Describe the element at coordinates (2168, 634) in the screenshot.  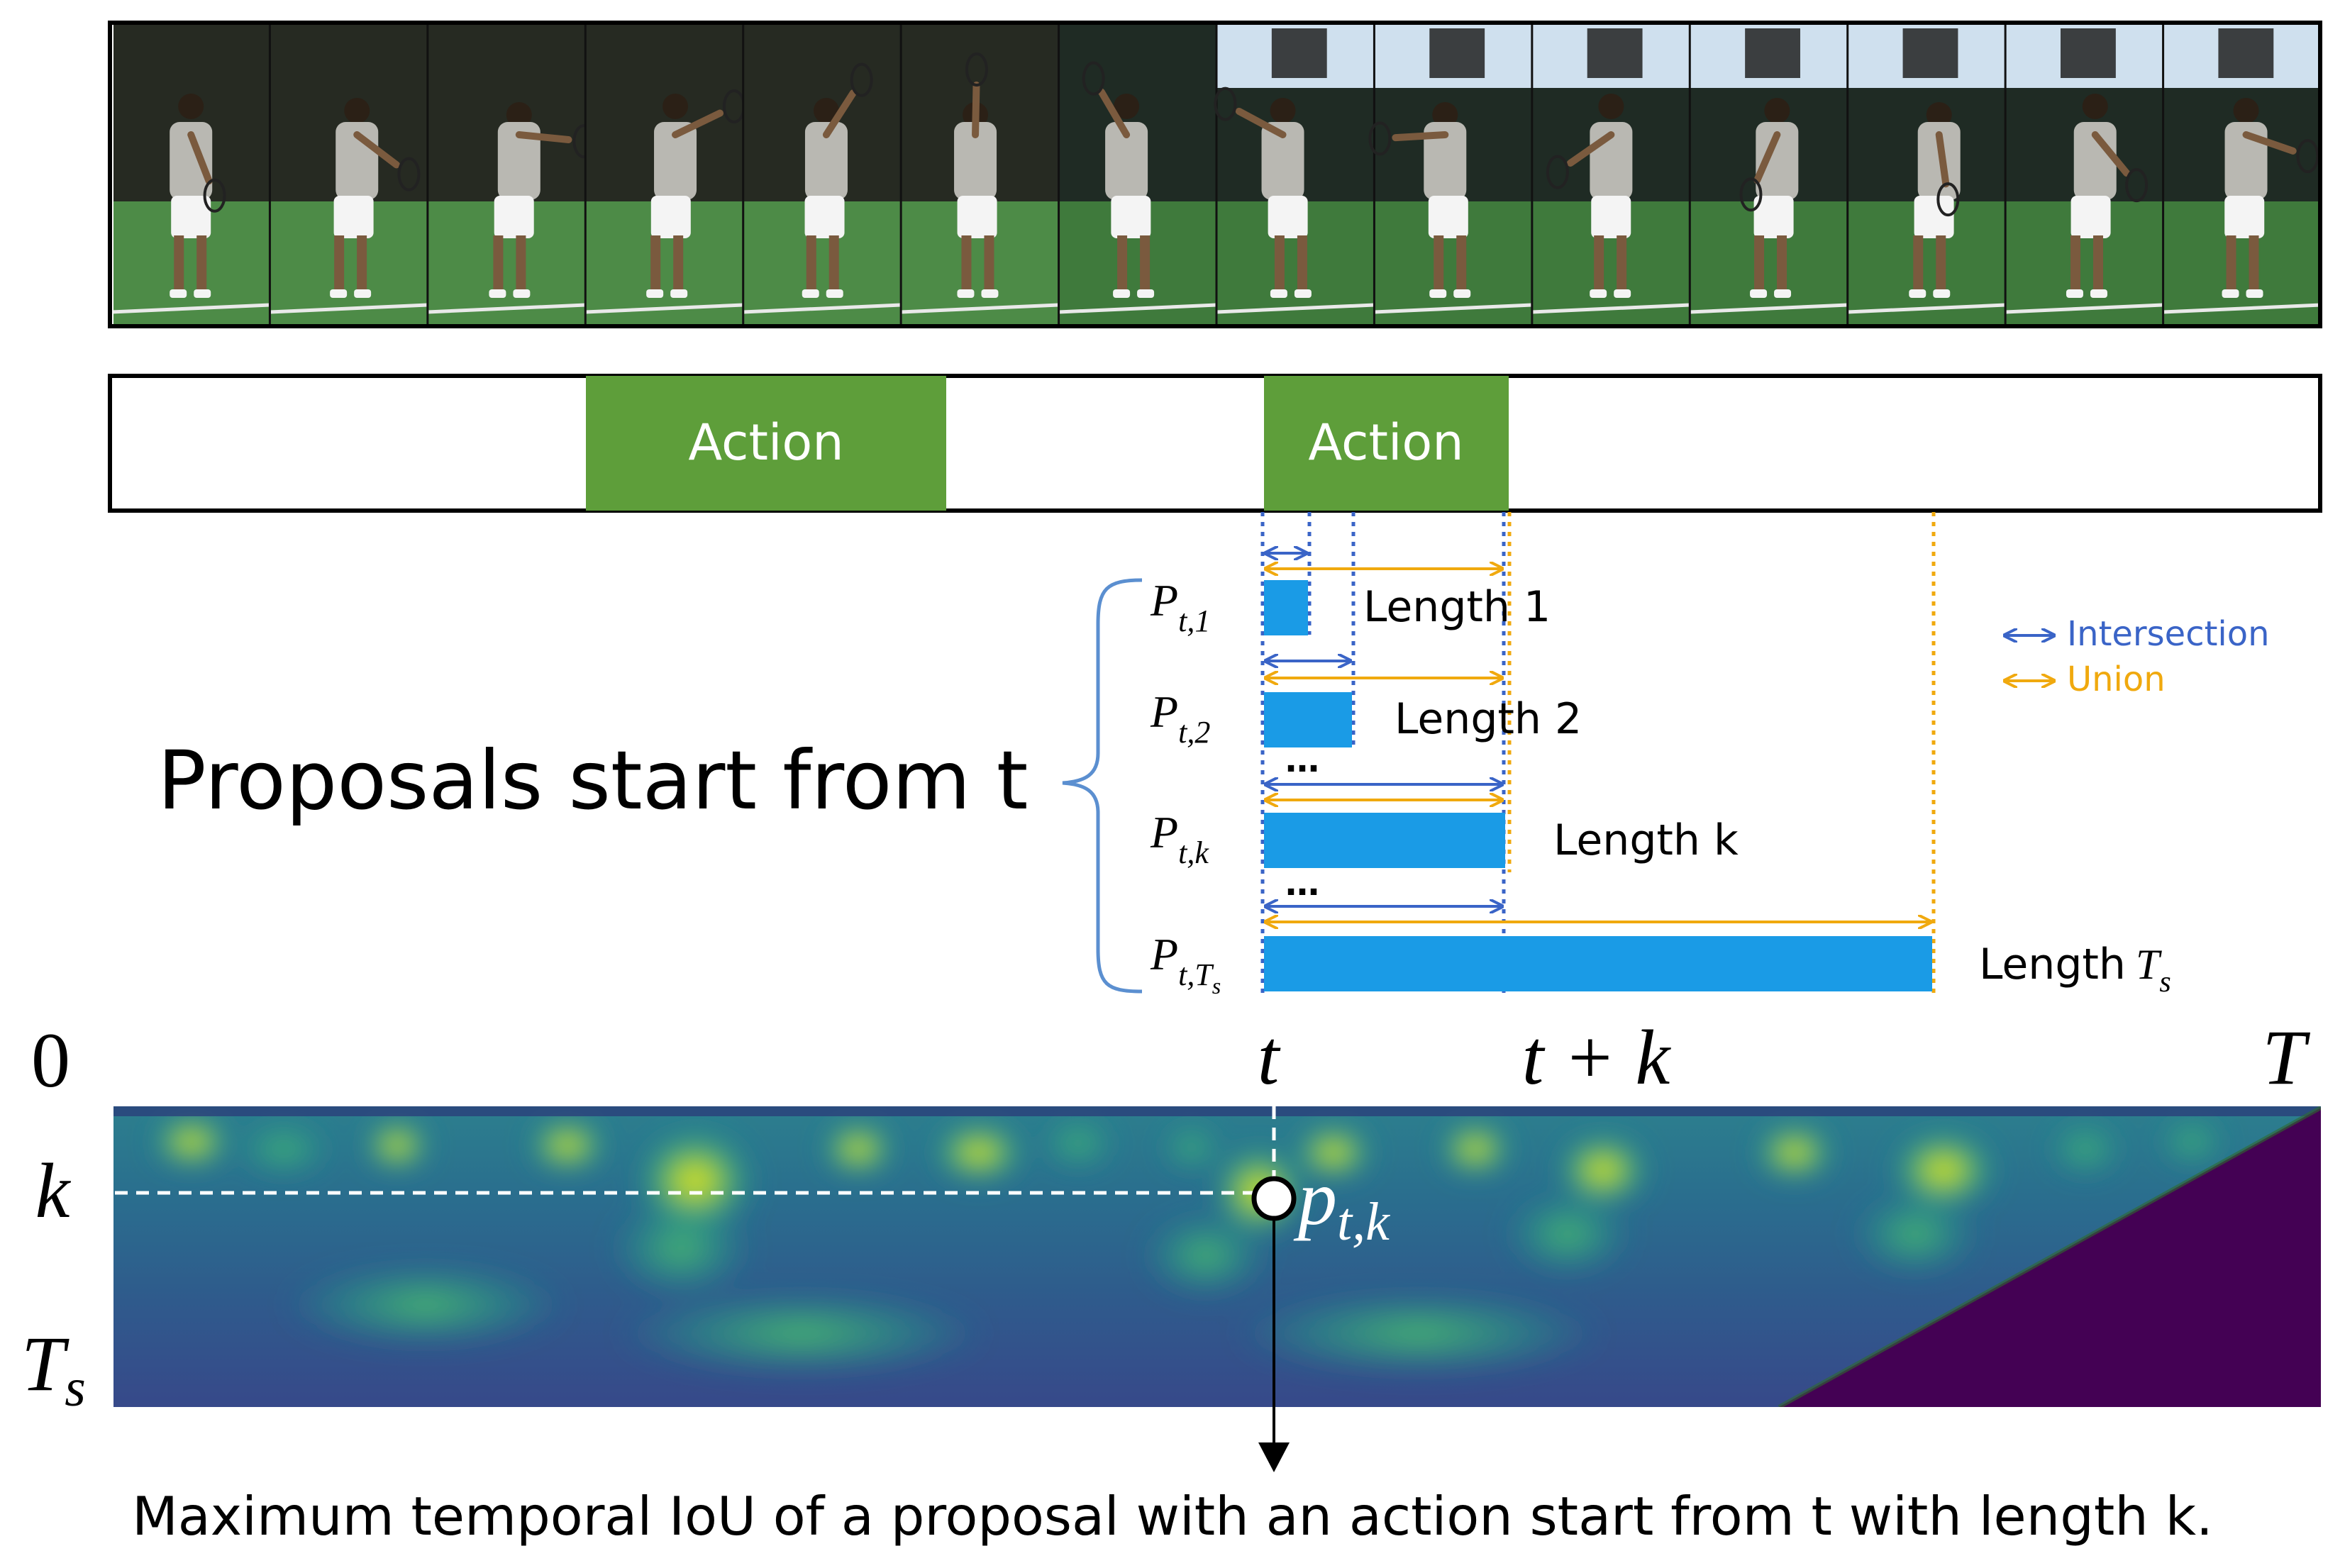
I see `legend-intersection-label: Intersection` at that location.